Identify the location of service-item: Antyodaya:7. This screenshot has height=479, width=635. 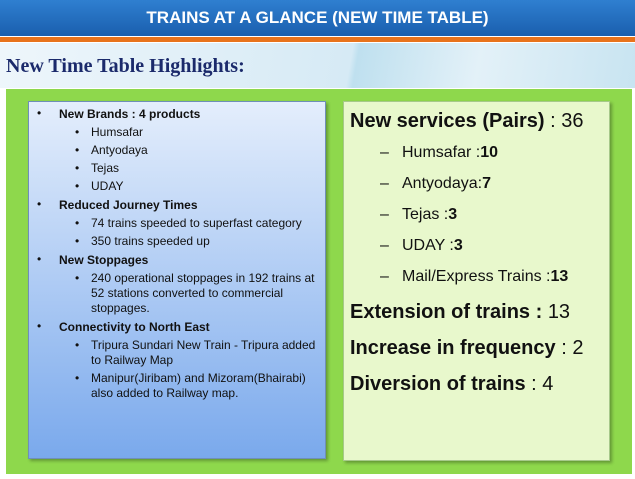
(476, 184).